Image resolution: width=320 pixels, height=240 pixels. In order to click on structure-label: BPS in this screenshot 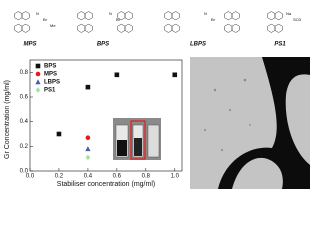, I will do `click(103, 45)`.